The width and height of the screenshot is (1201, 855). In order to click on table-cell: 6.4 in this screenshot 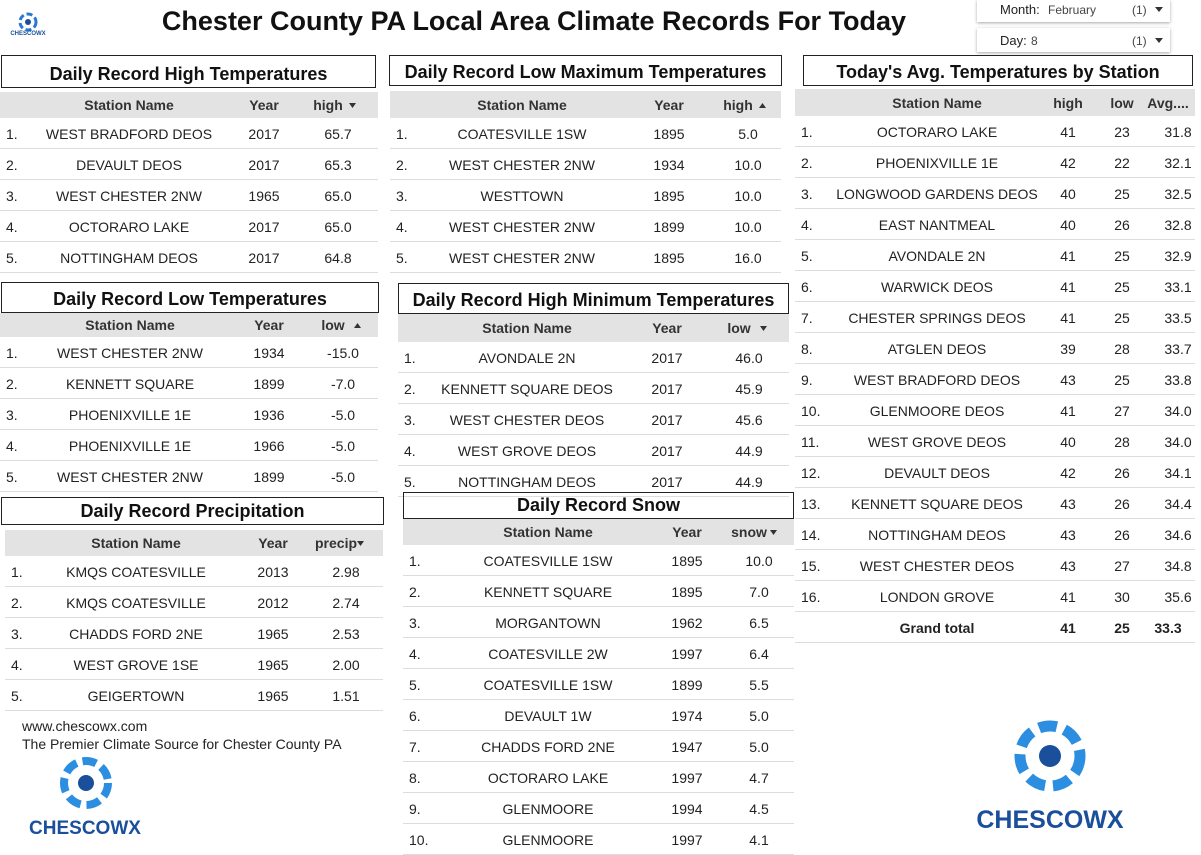, I will do `click(759, 654)`.